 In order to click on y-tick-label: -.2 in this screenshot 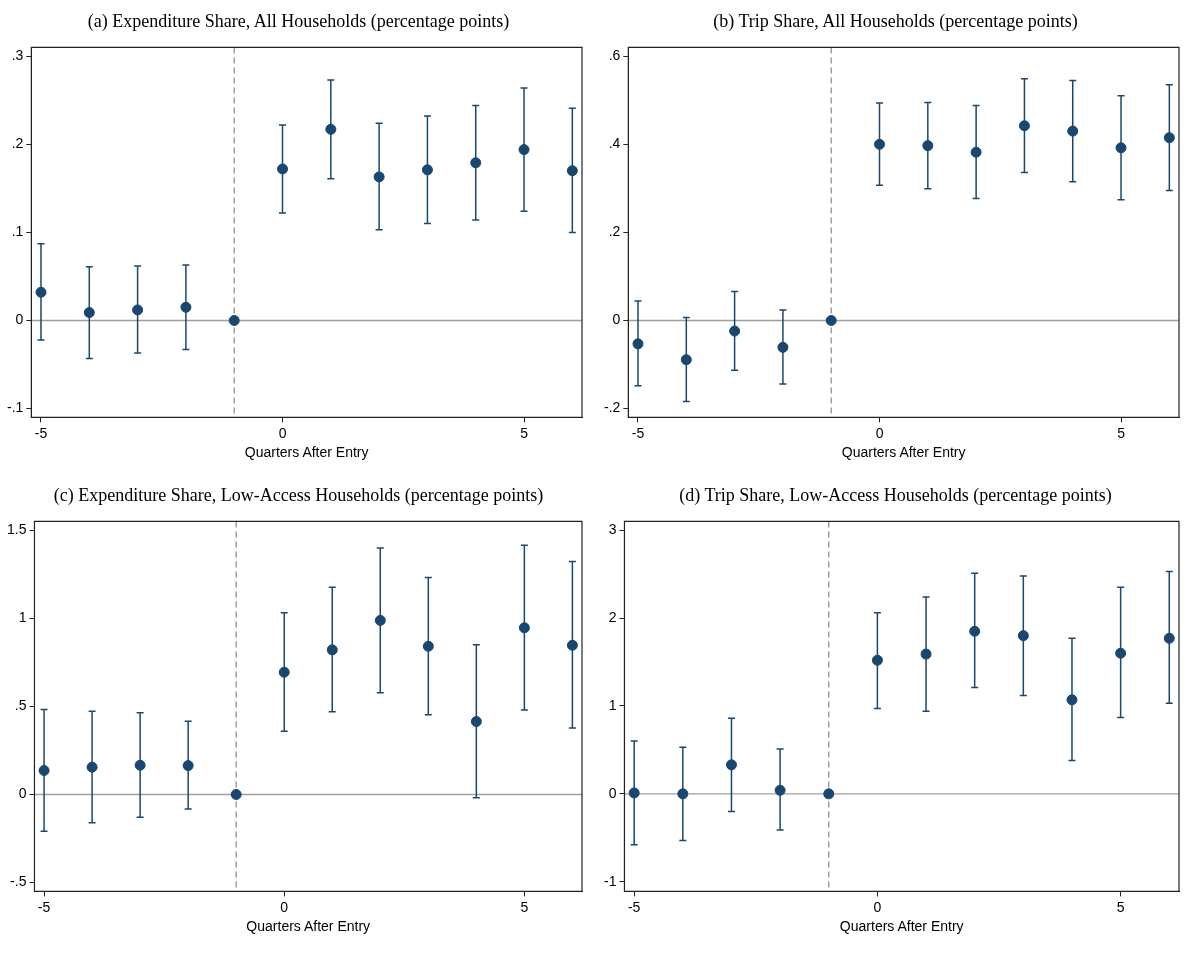, I will do `click(612, 407)`.